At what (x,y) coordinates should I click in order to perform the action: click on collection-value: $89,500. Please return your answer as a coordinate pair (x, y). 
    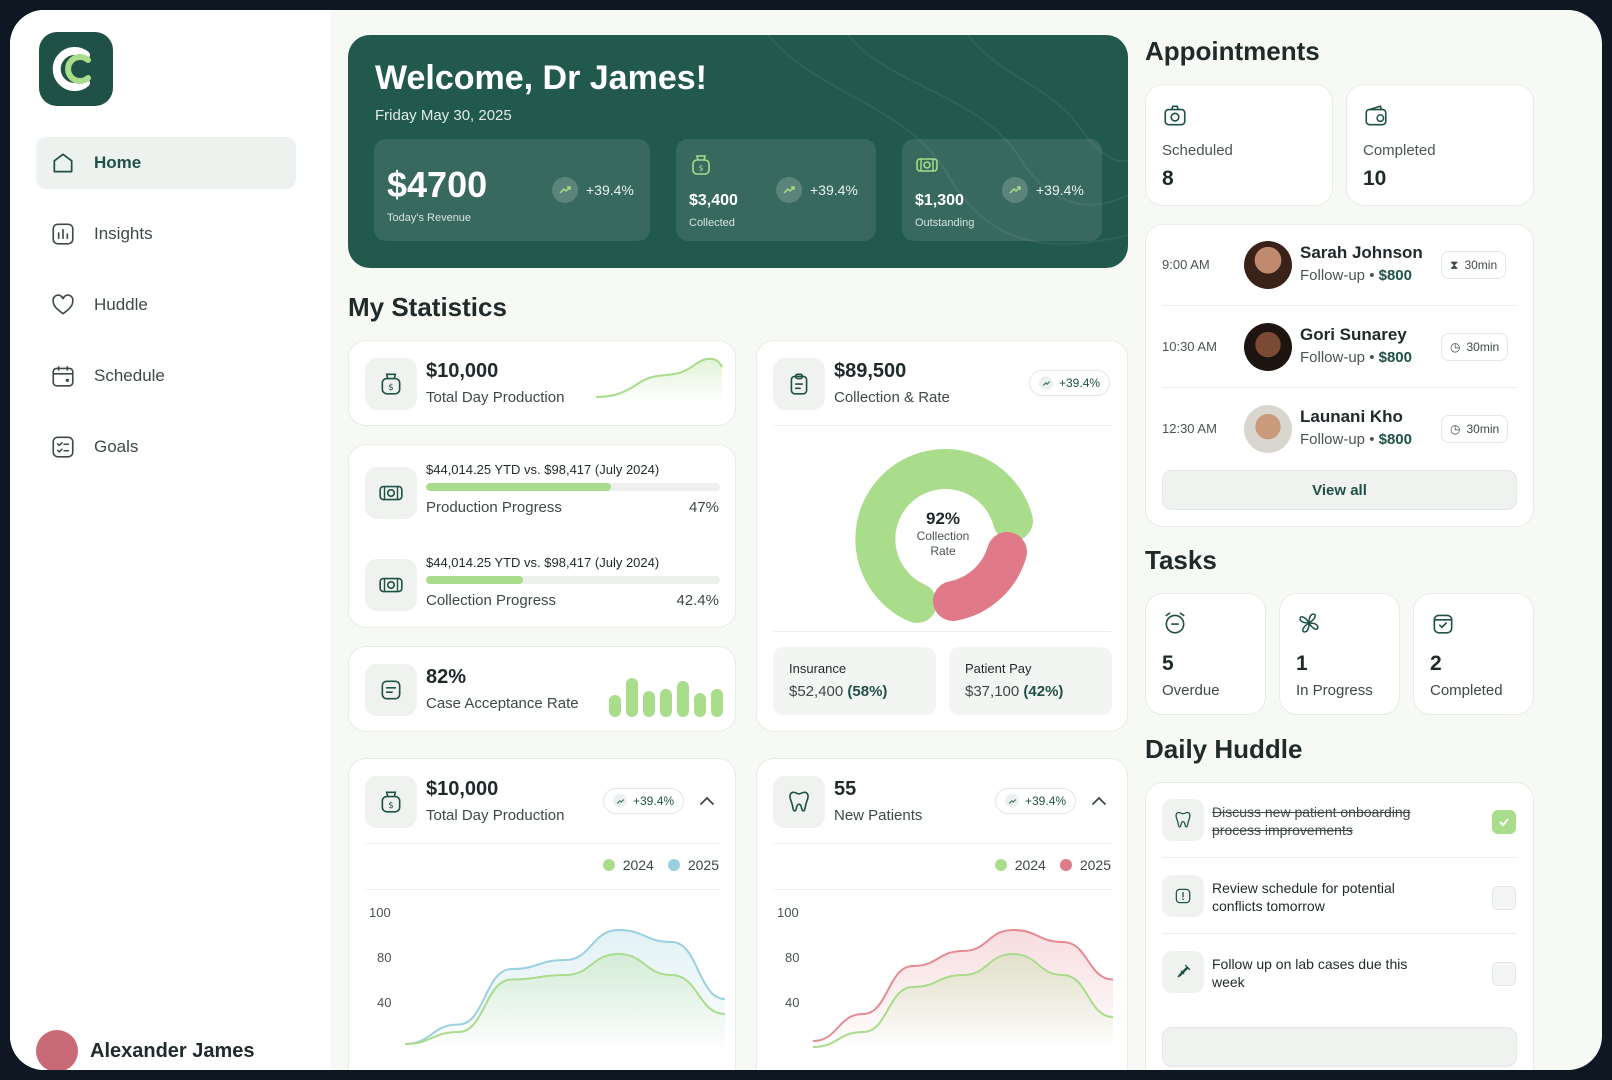
    Looking at the image, I should click on (870, 371).